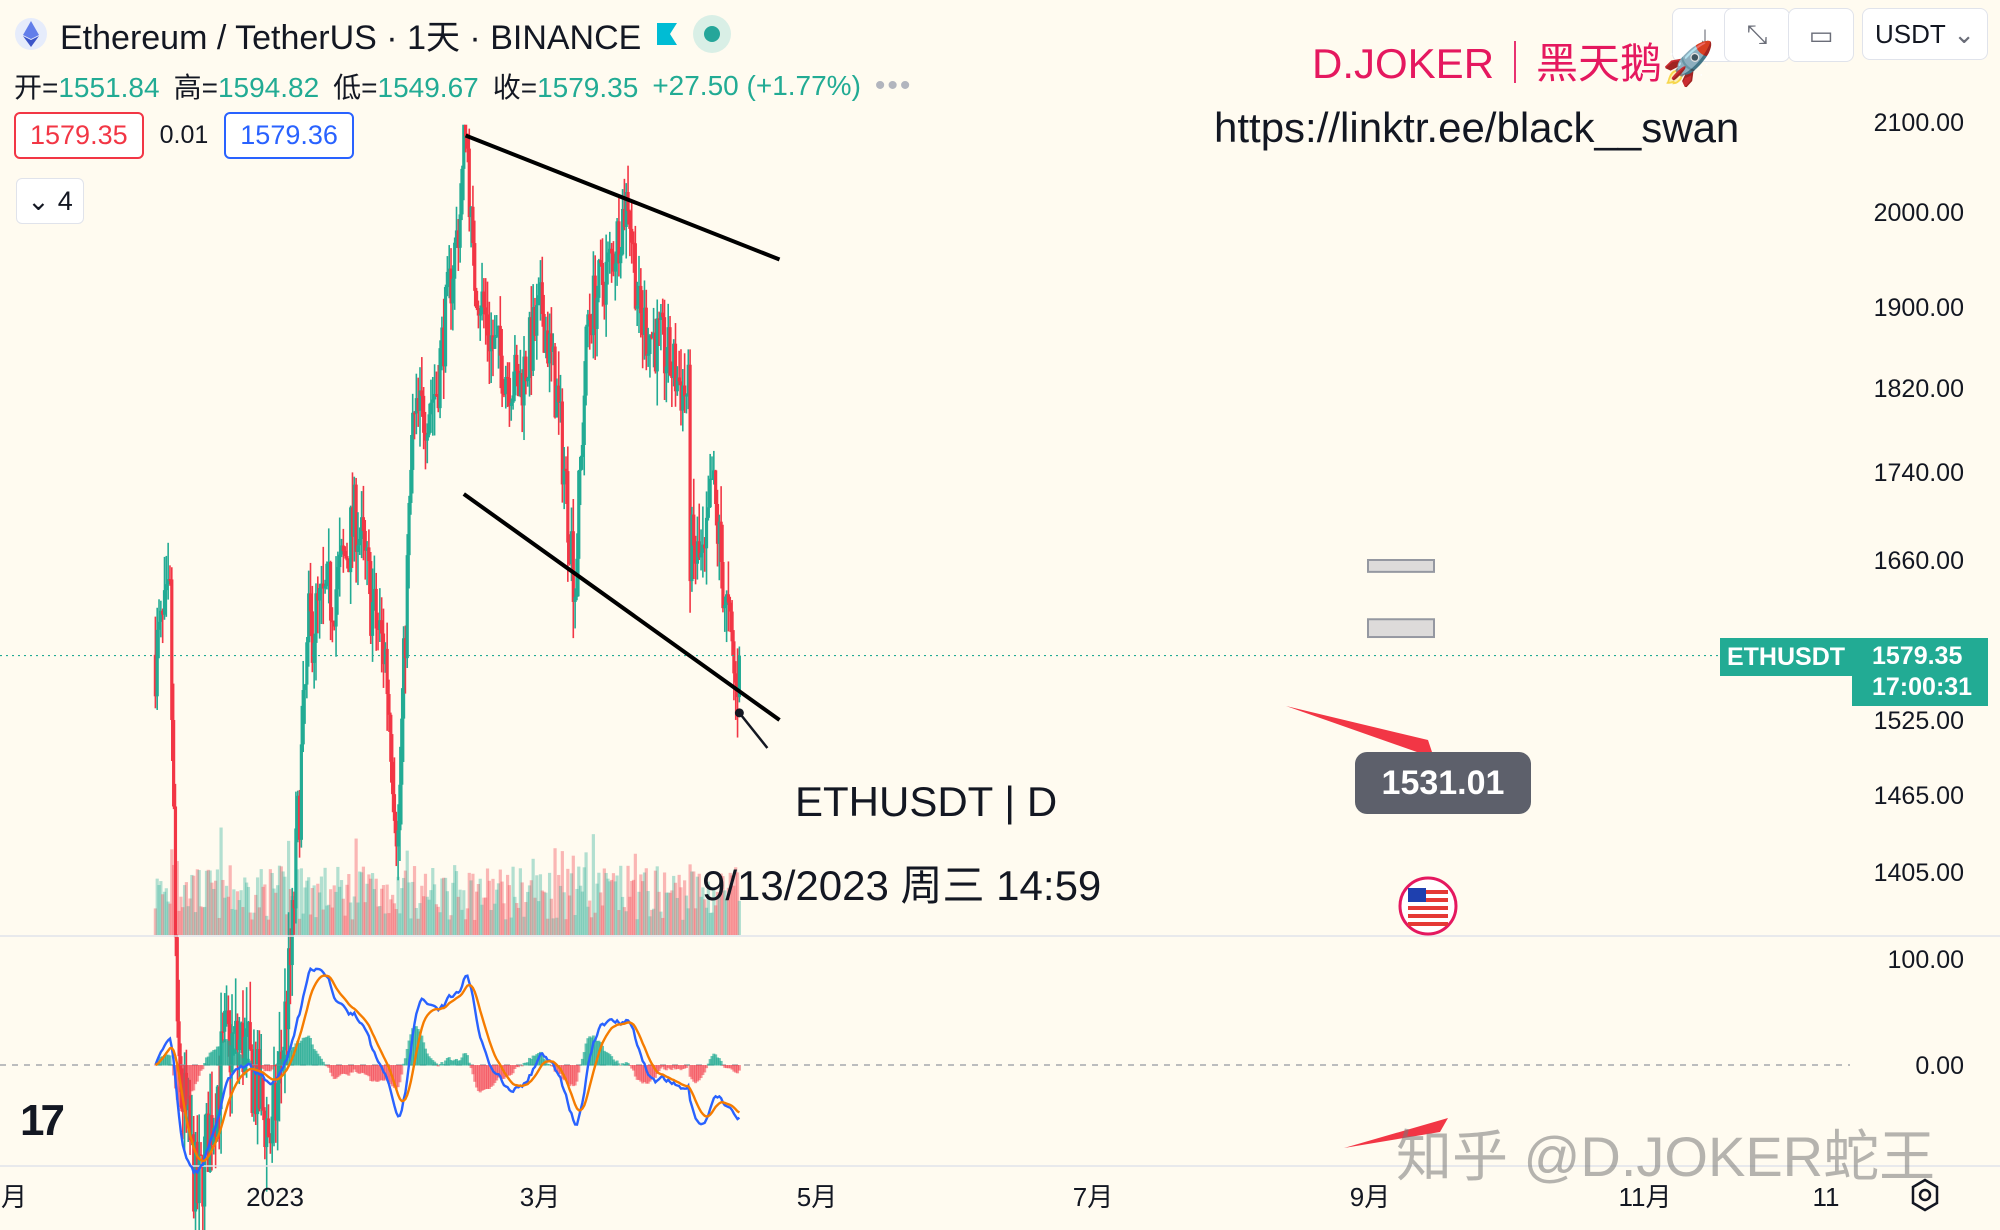  Describe the element at coordinates (1757, 35) in the screenshot. I see `fullscreen-button: ⤡` at that location.